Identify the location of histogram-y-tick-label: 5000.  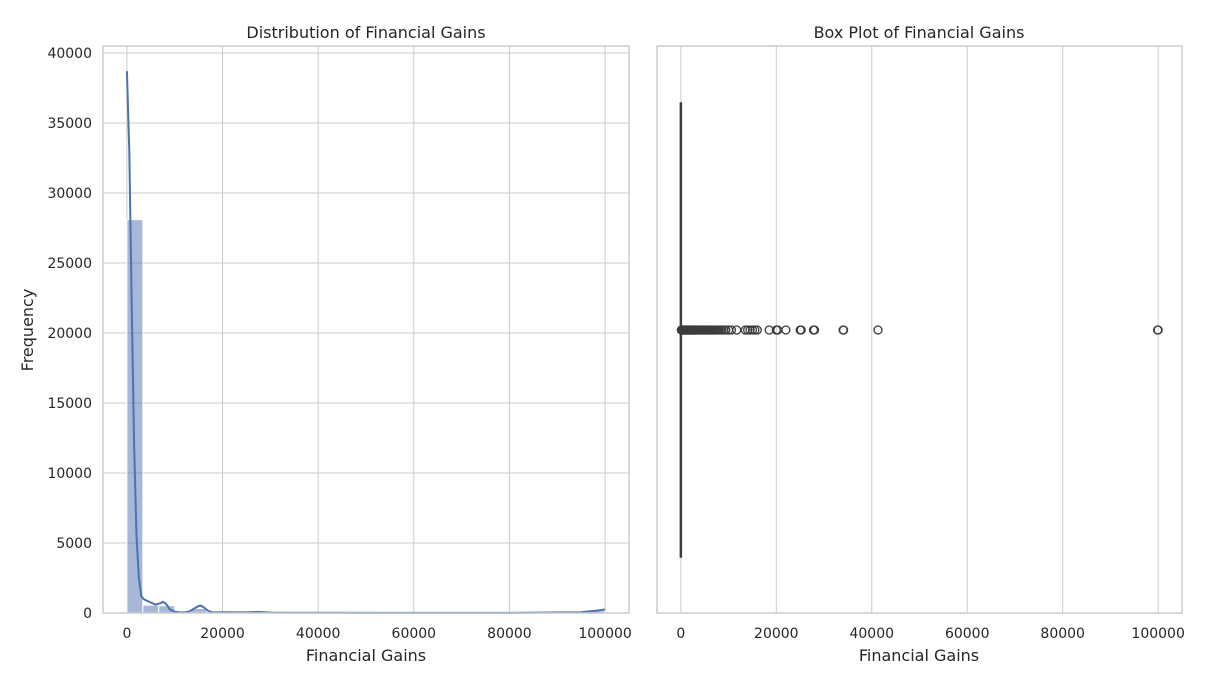
(74, 544).